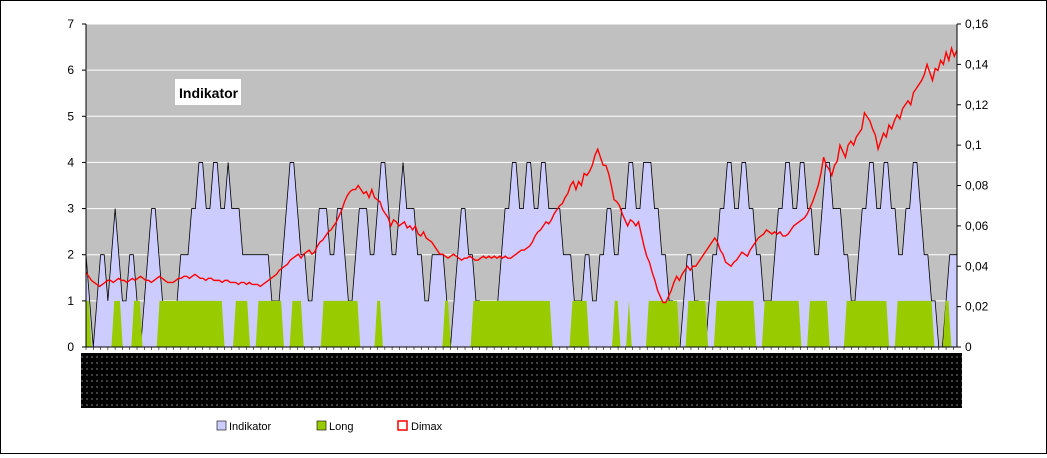 The width and height of the screenshot is (1047, 458). What do you see at coordinates (402, 425) in the screenshot?
I see `legend-swatch-dimax` at bounding box center [402, 425].